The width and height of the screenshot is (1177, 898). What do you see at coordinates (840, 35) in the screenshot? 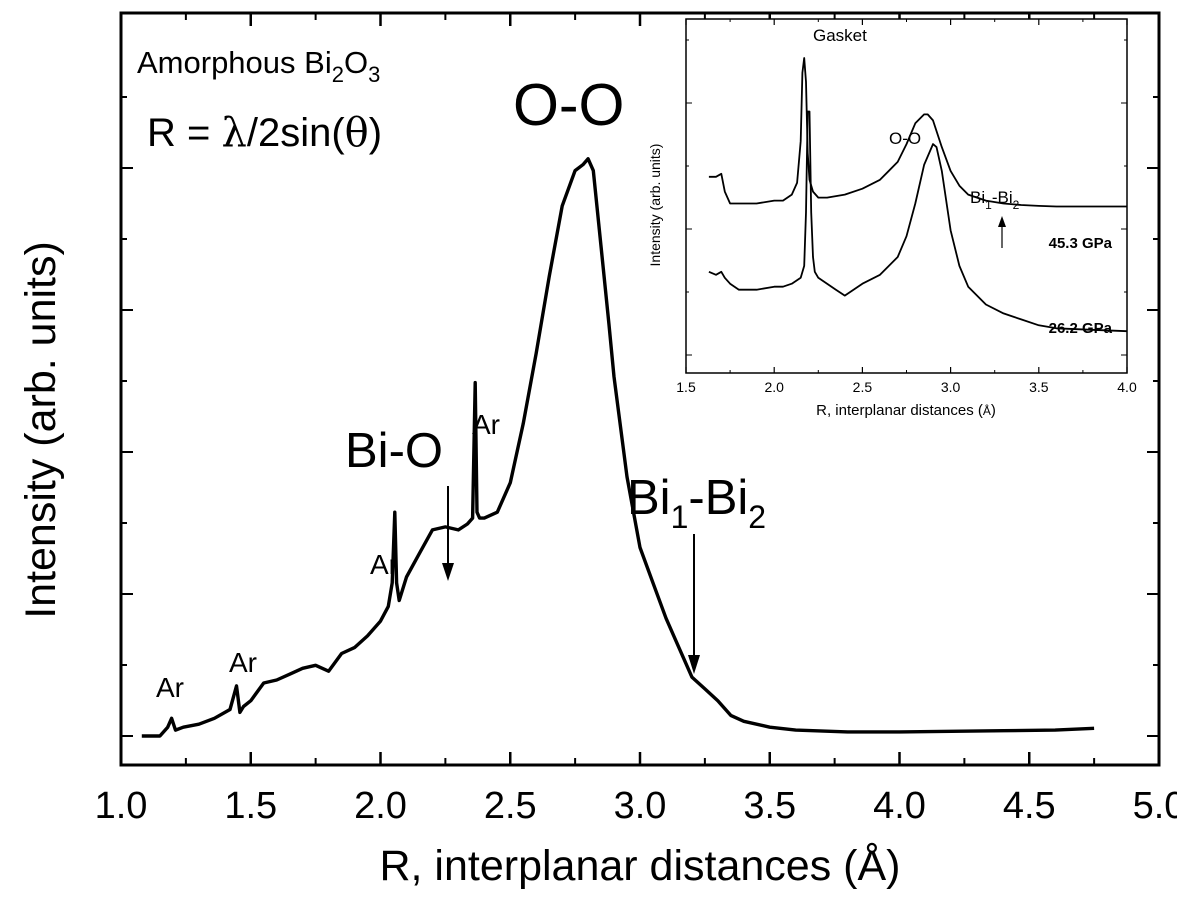
I see `inset-label-gasket: Gasket` at bounding box center [840, 35].